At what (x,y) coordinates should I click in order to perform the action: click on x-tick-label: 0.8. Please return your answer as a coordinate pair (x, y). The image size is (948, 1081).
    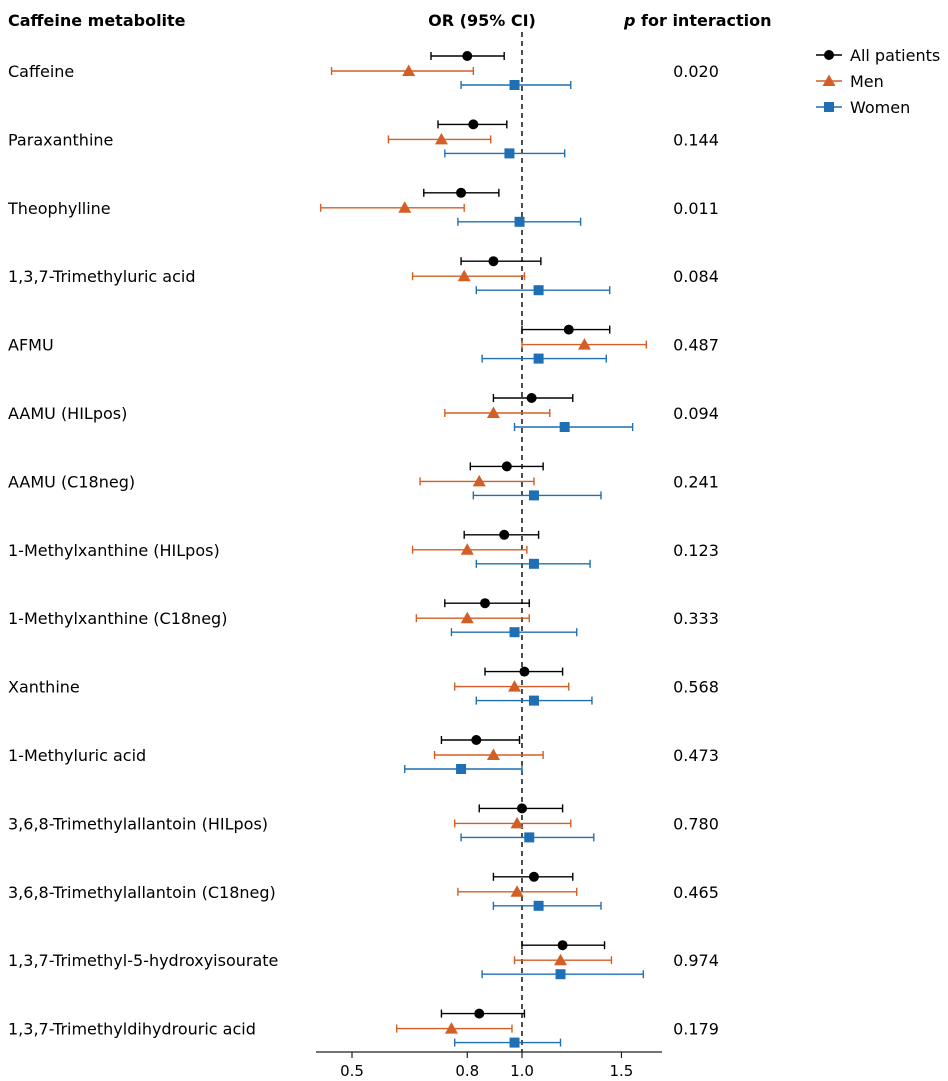
    Looking at the image, I should click on (467, 1071).